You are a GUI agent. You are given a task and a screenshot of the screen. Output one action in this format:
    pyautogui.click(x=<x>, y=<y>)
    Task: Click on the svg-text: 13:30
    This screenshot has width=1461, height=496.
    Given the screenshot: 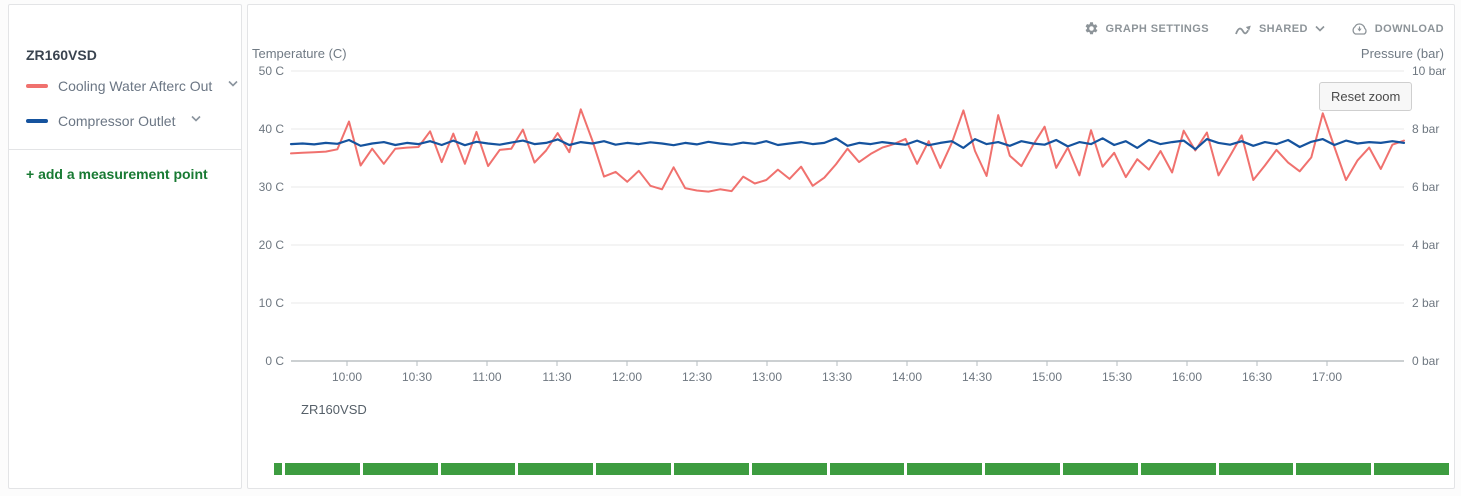 What is the action you would take?
    pyautogui.click(x=837, y=377)
    